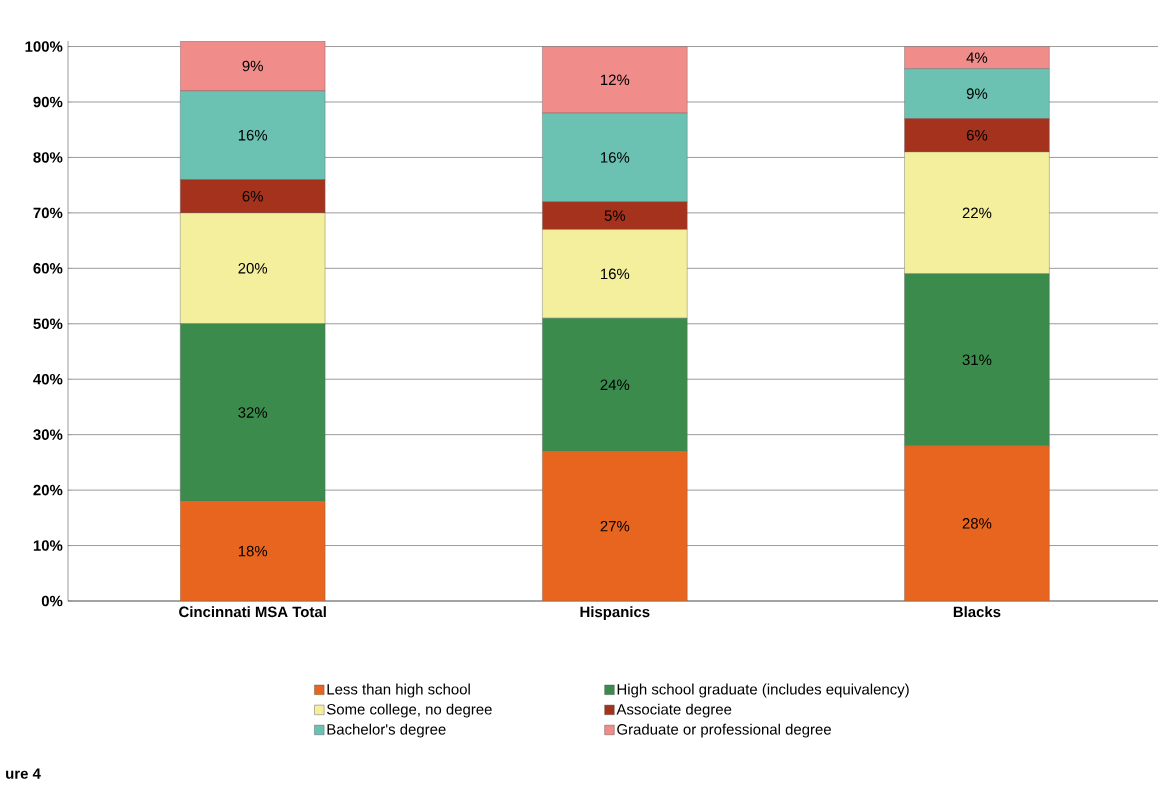 Image resolution: width=1165 pixels, height=786 pixels. Describe the element at coordinates (48, 545) in the screenshot. I see `y-tick-label: 10%` at that location.